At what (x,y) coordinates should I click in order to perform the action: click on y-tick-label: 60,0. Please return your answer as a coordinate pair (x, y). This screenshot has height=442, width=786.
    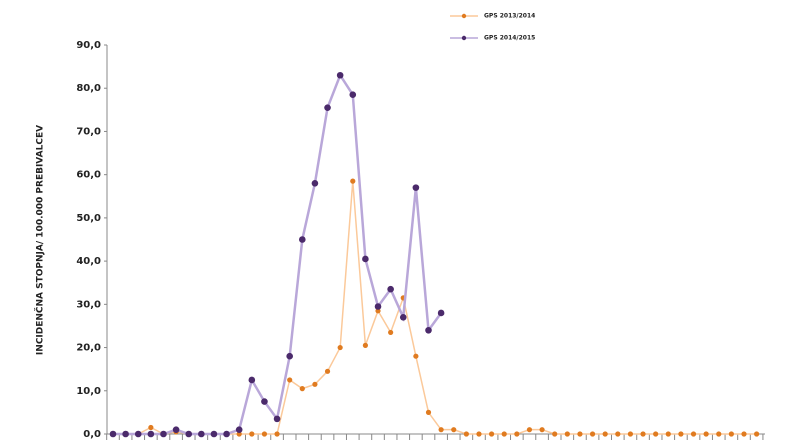
    Looking at the image, I should click on (88, 175).